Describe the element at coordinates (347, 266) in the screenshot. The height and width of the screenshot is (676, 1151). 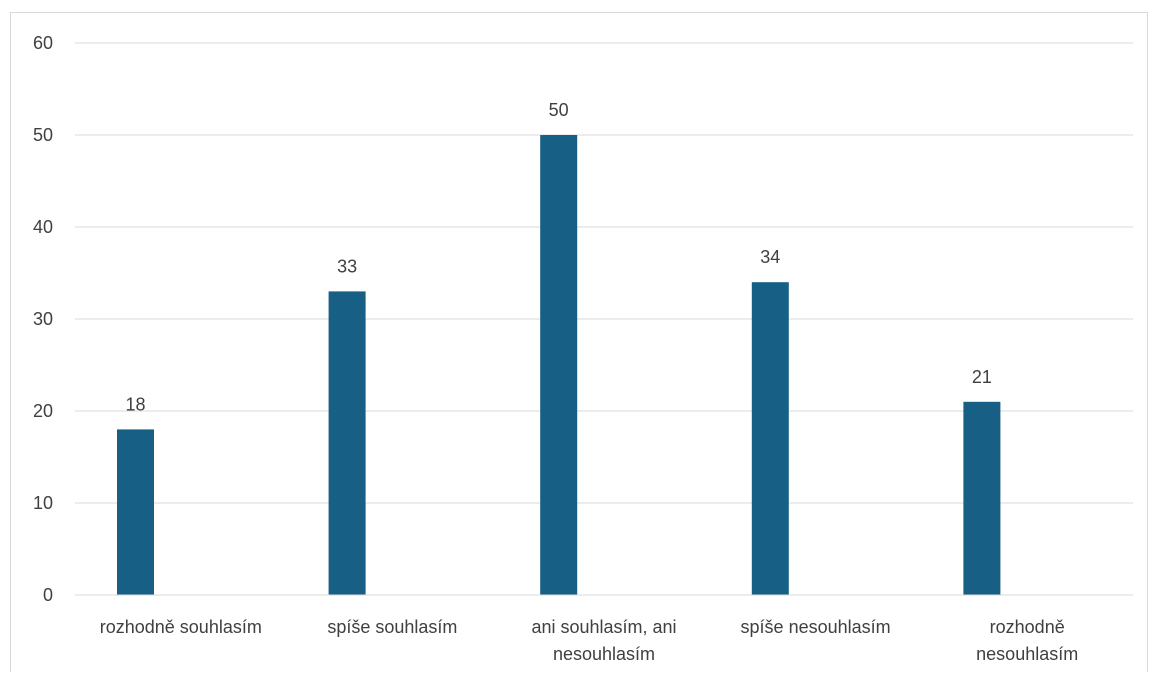
I see `data-label: 33` at that location.